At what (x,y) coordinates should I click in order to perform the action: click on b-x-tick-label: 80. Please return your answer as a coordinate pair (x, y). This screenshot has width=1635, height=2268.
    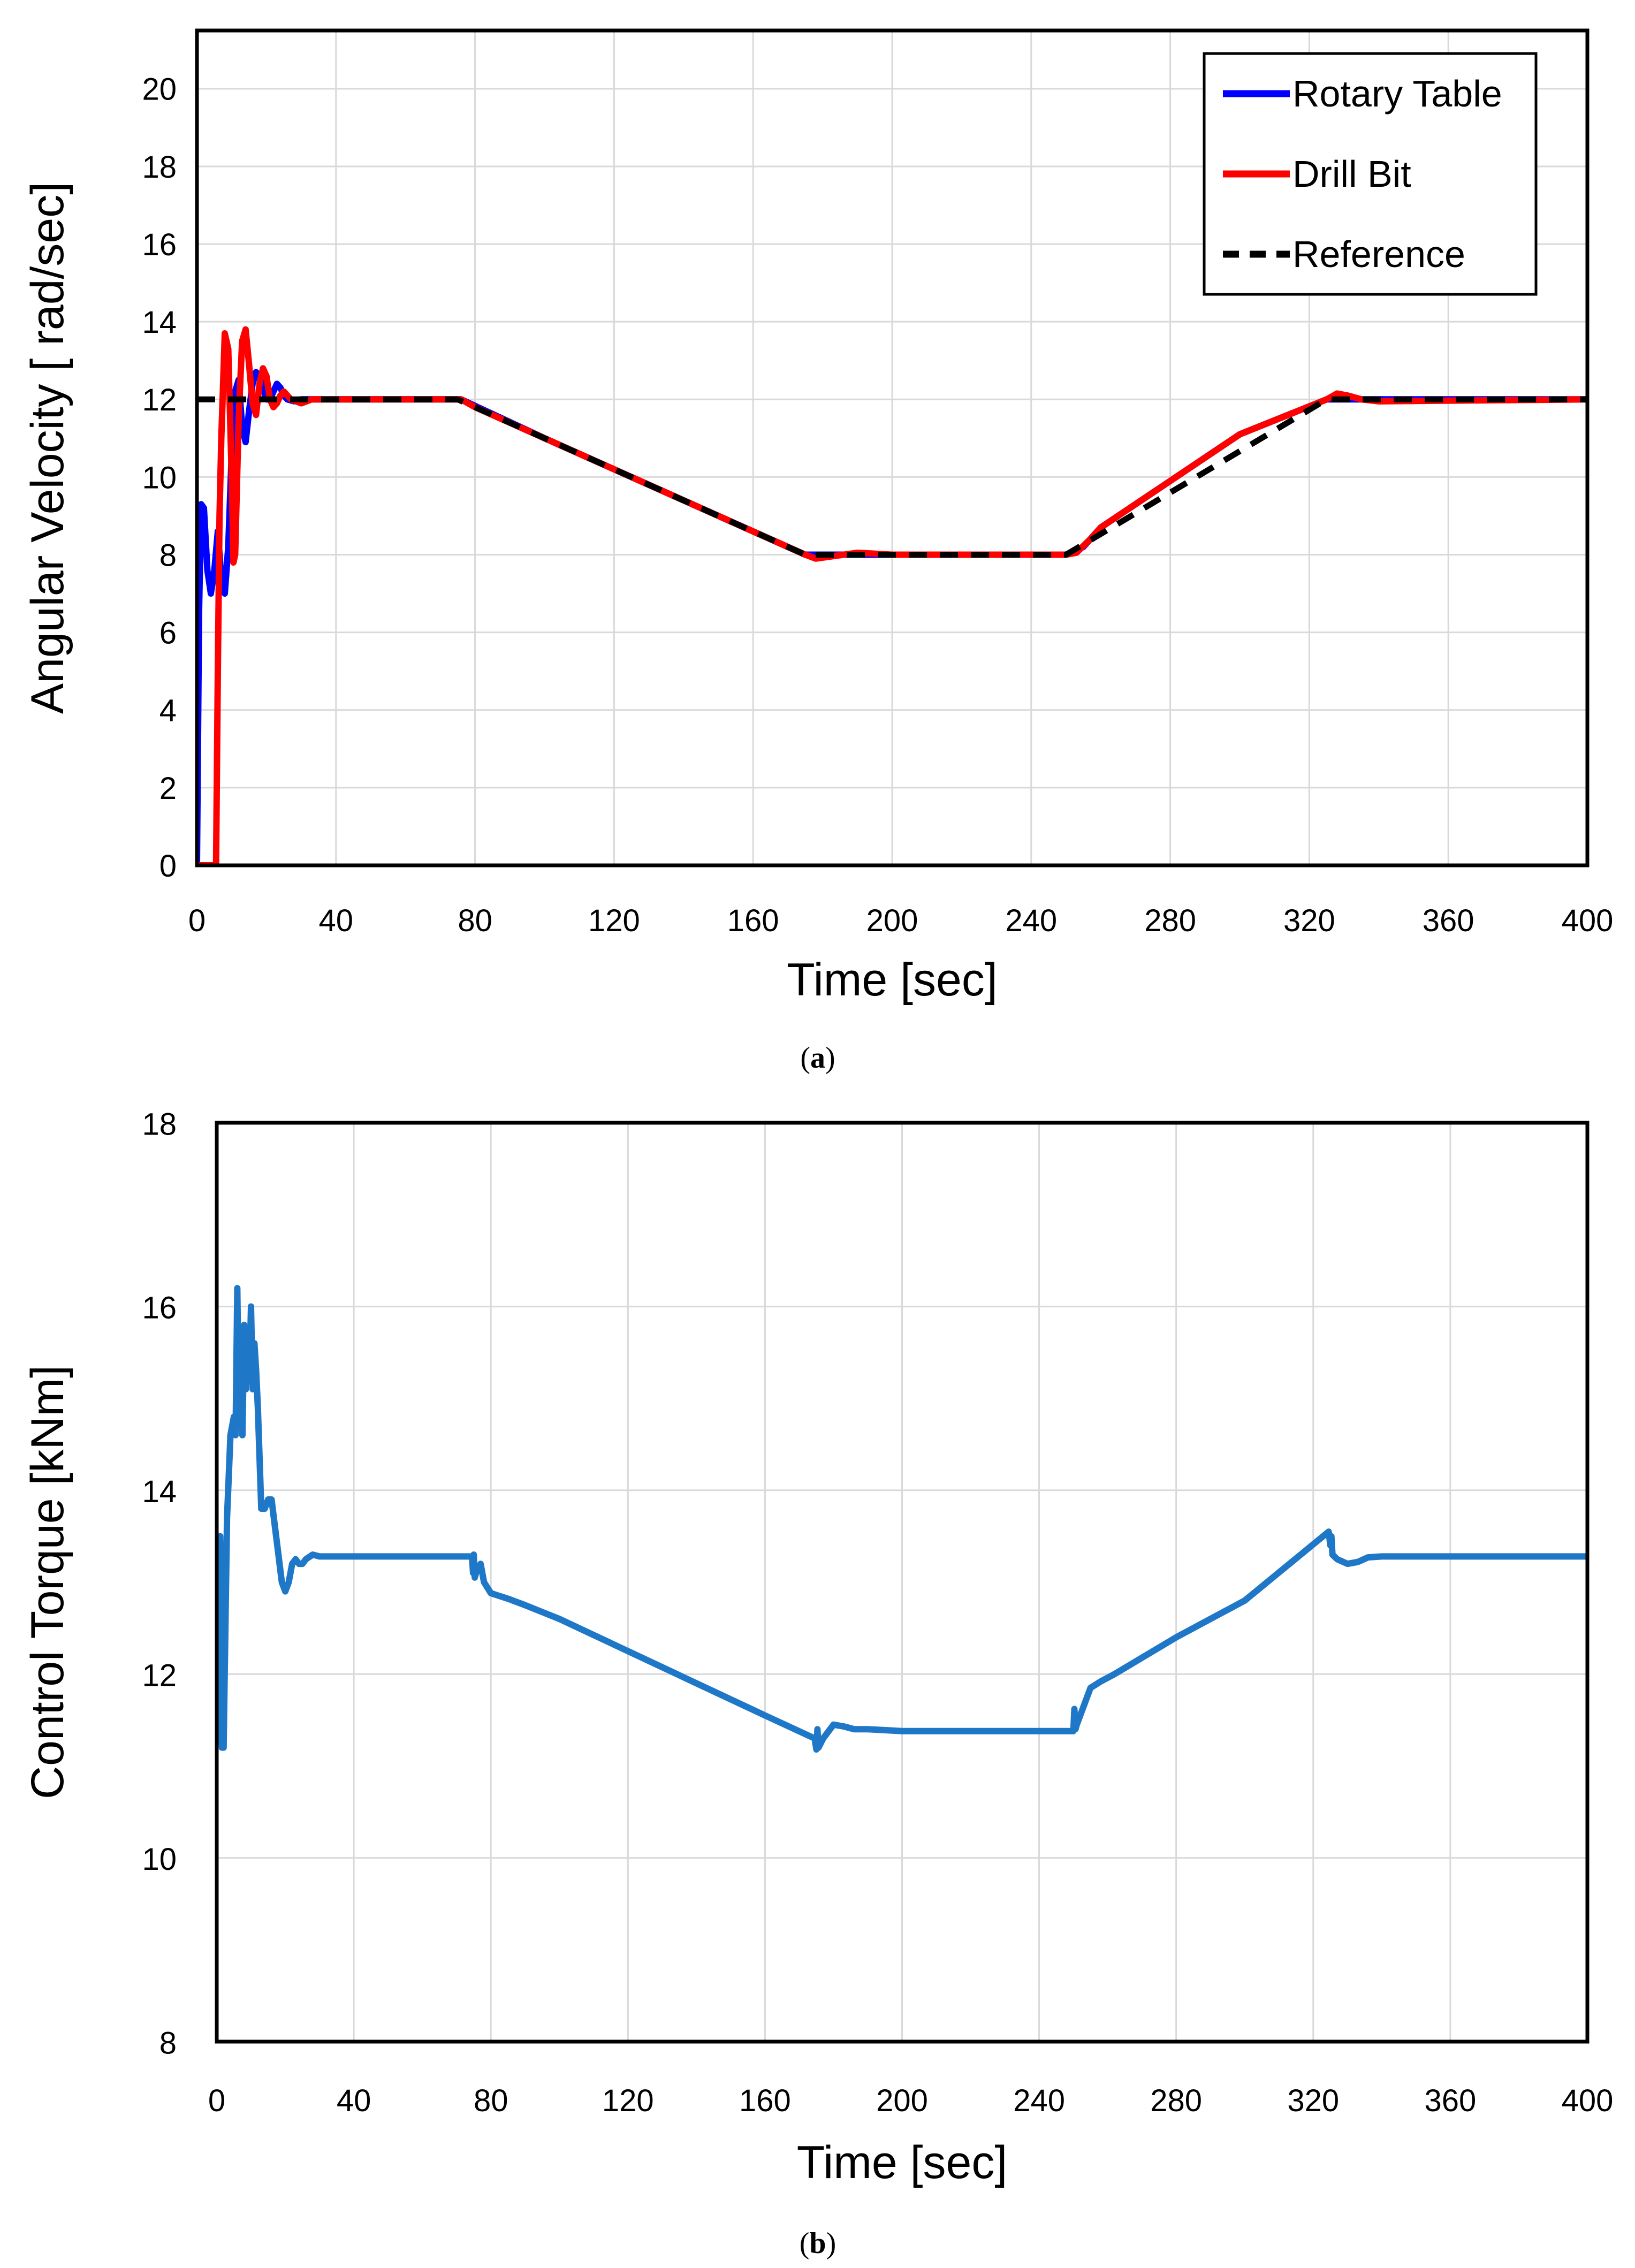
    Looking at the image, I should click on (491, 2100).